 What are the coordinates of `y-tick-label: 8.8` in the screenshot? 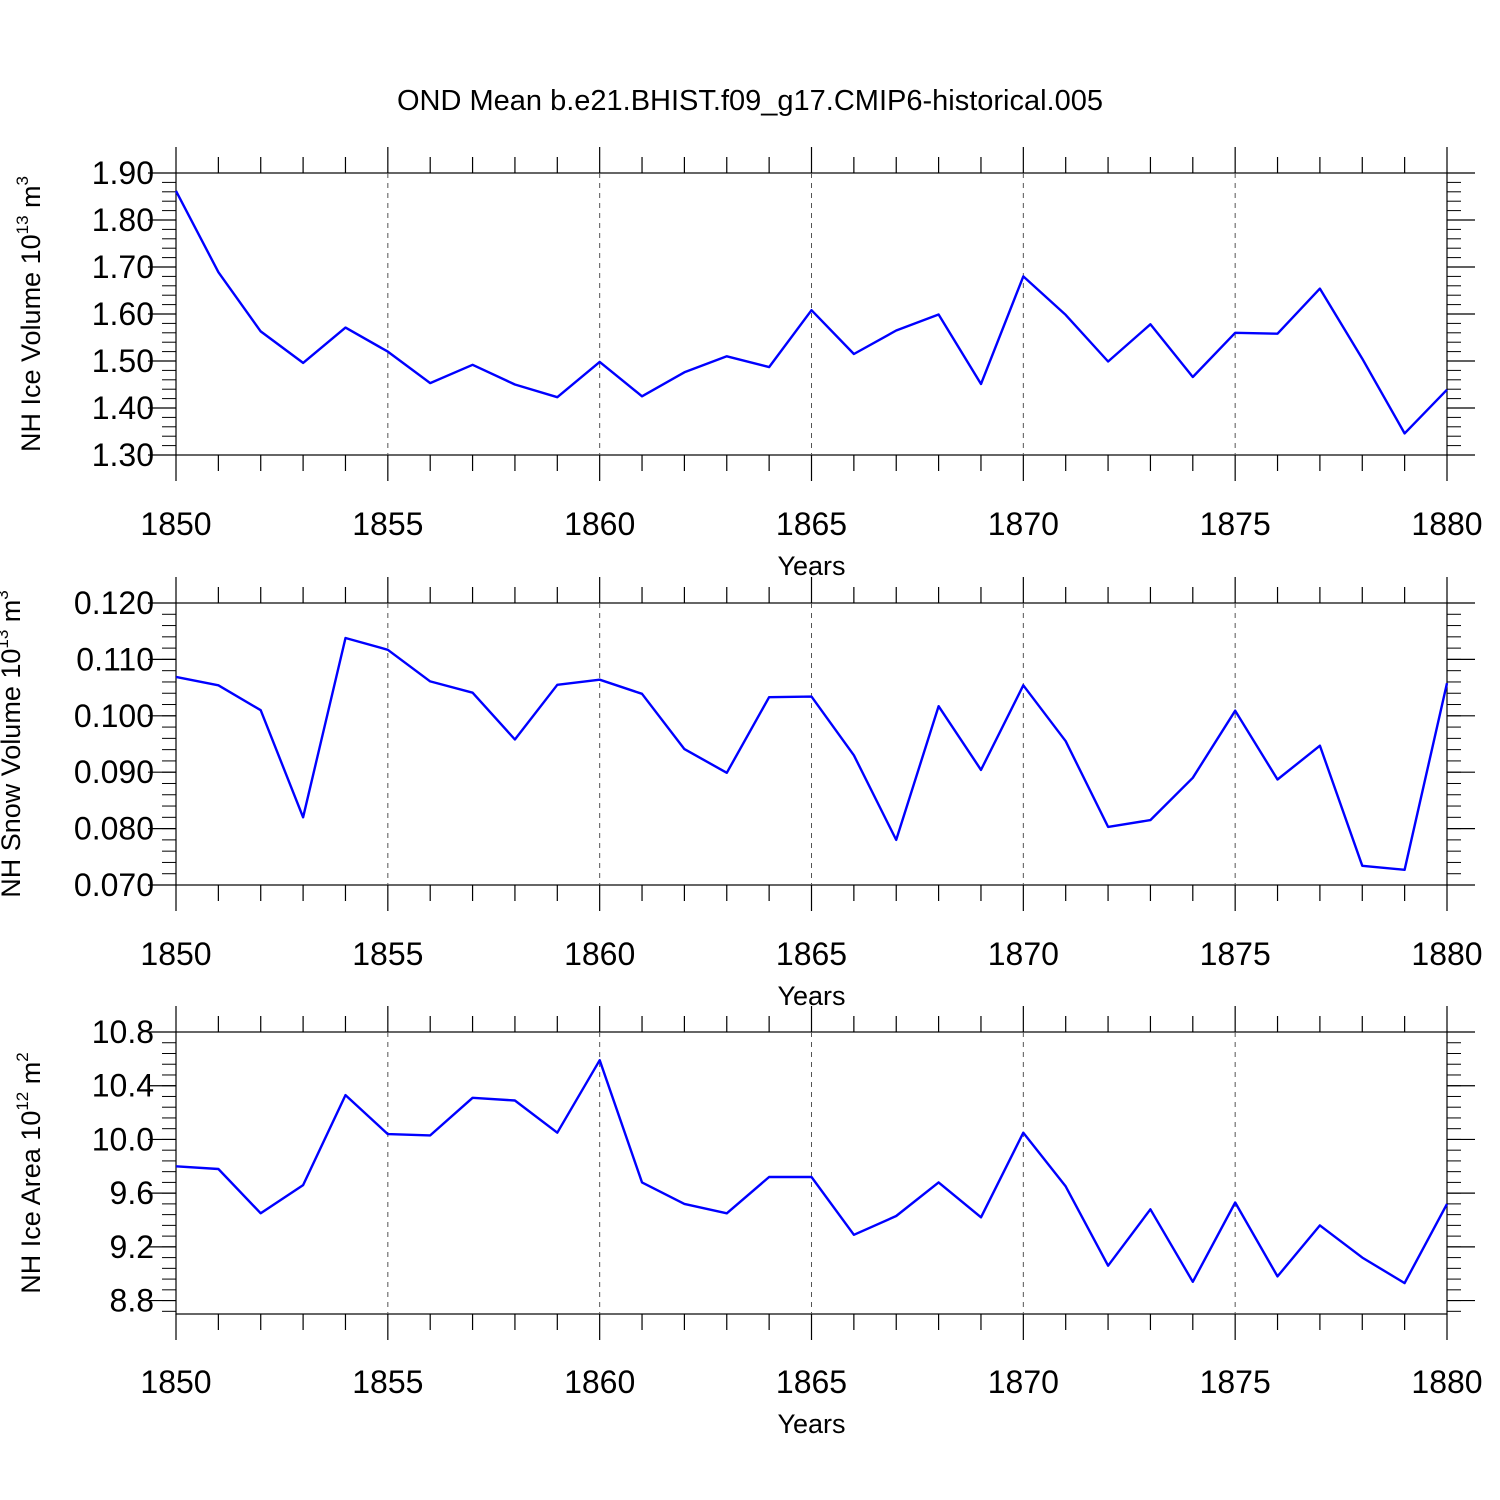 It's located at (132, 1301).